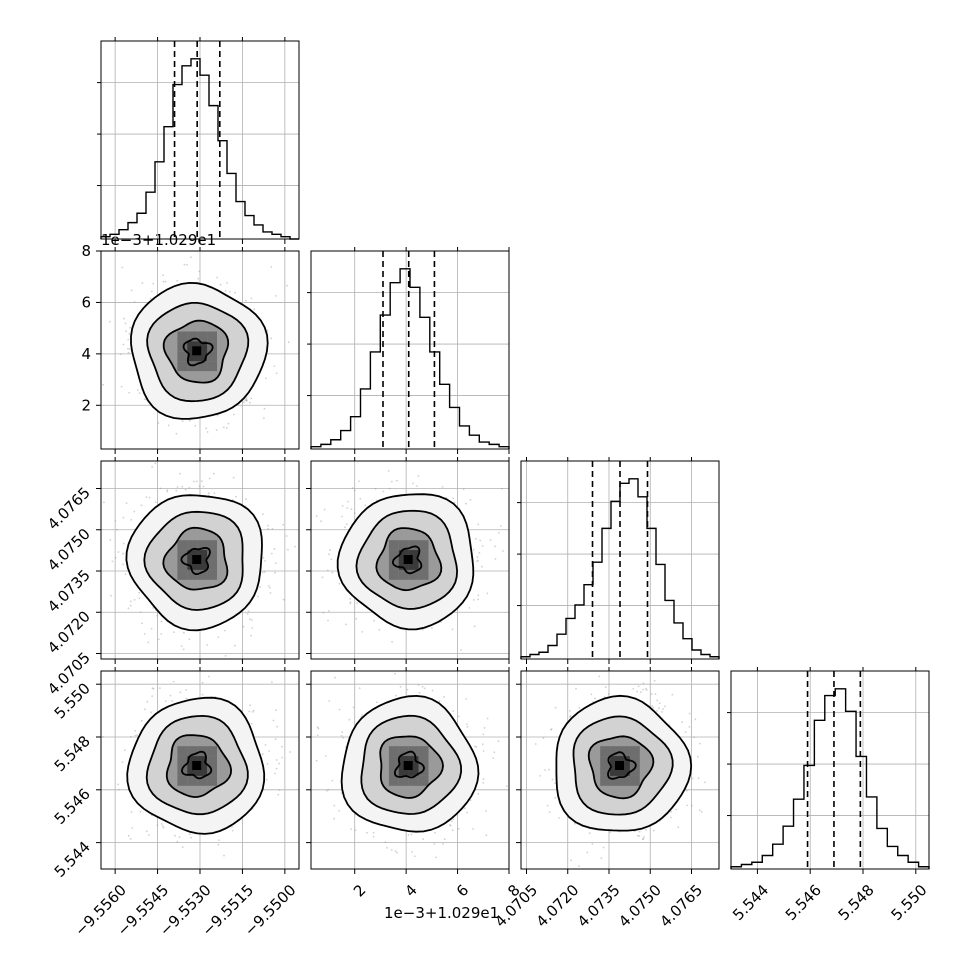  Describe the element at coordinates (72, 859) in the screenshot. I see `y-tick-label-p4: 5.544` at that location.